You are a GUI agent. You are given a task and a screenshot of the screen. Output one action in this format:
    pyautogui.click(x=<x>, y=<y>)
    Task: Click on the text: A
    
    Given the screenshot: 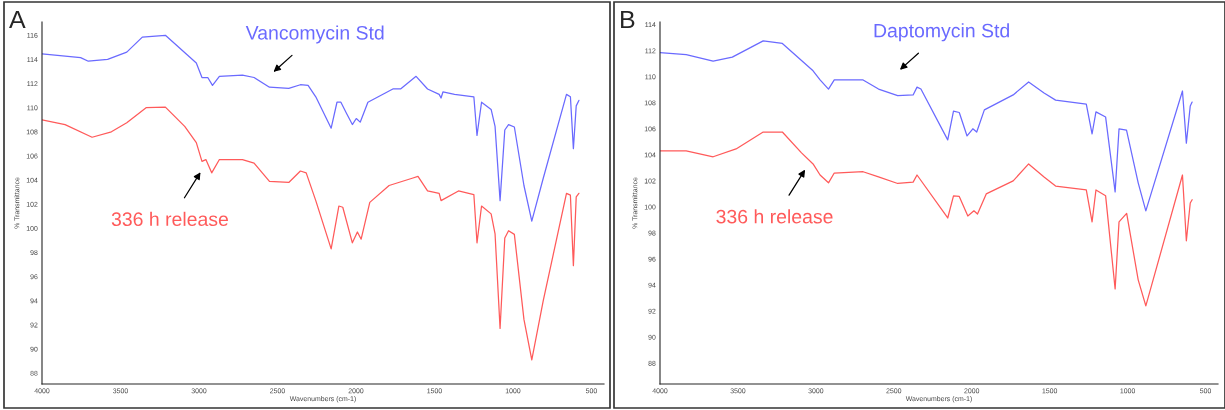 What is the action you would take?
    pyautogui.click(x=17, y=19)
    